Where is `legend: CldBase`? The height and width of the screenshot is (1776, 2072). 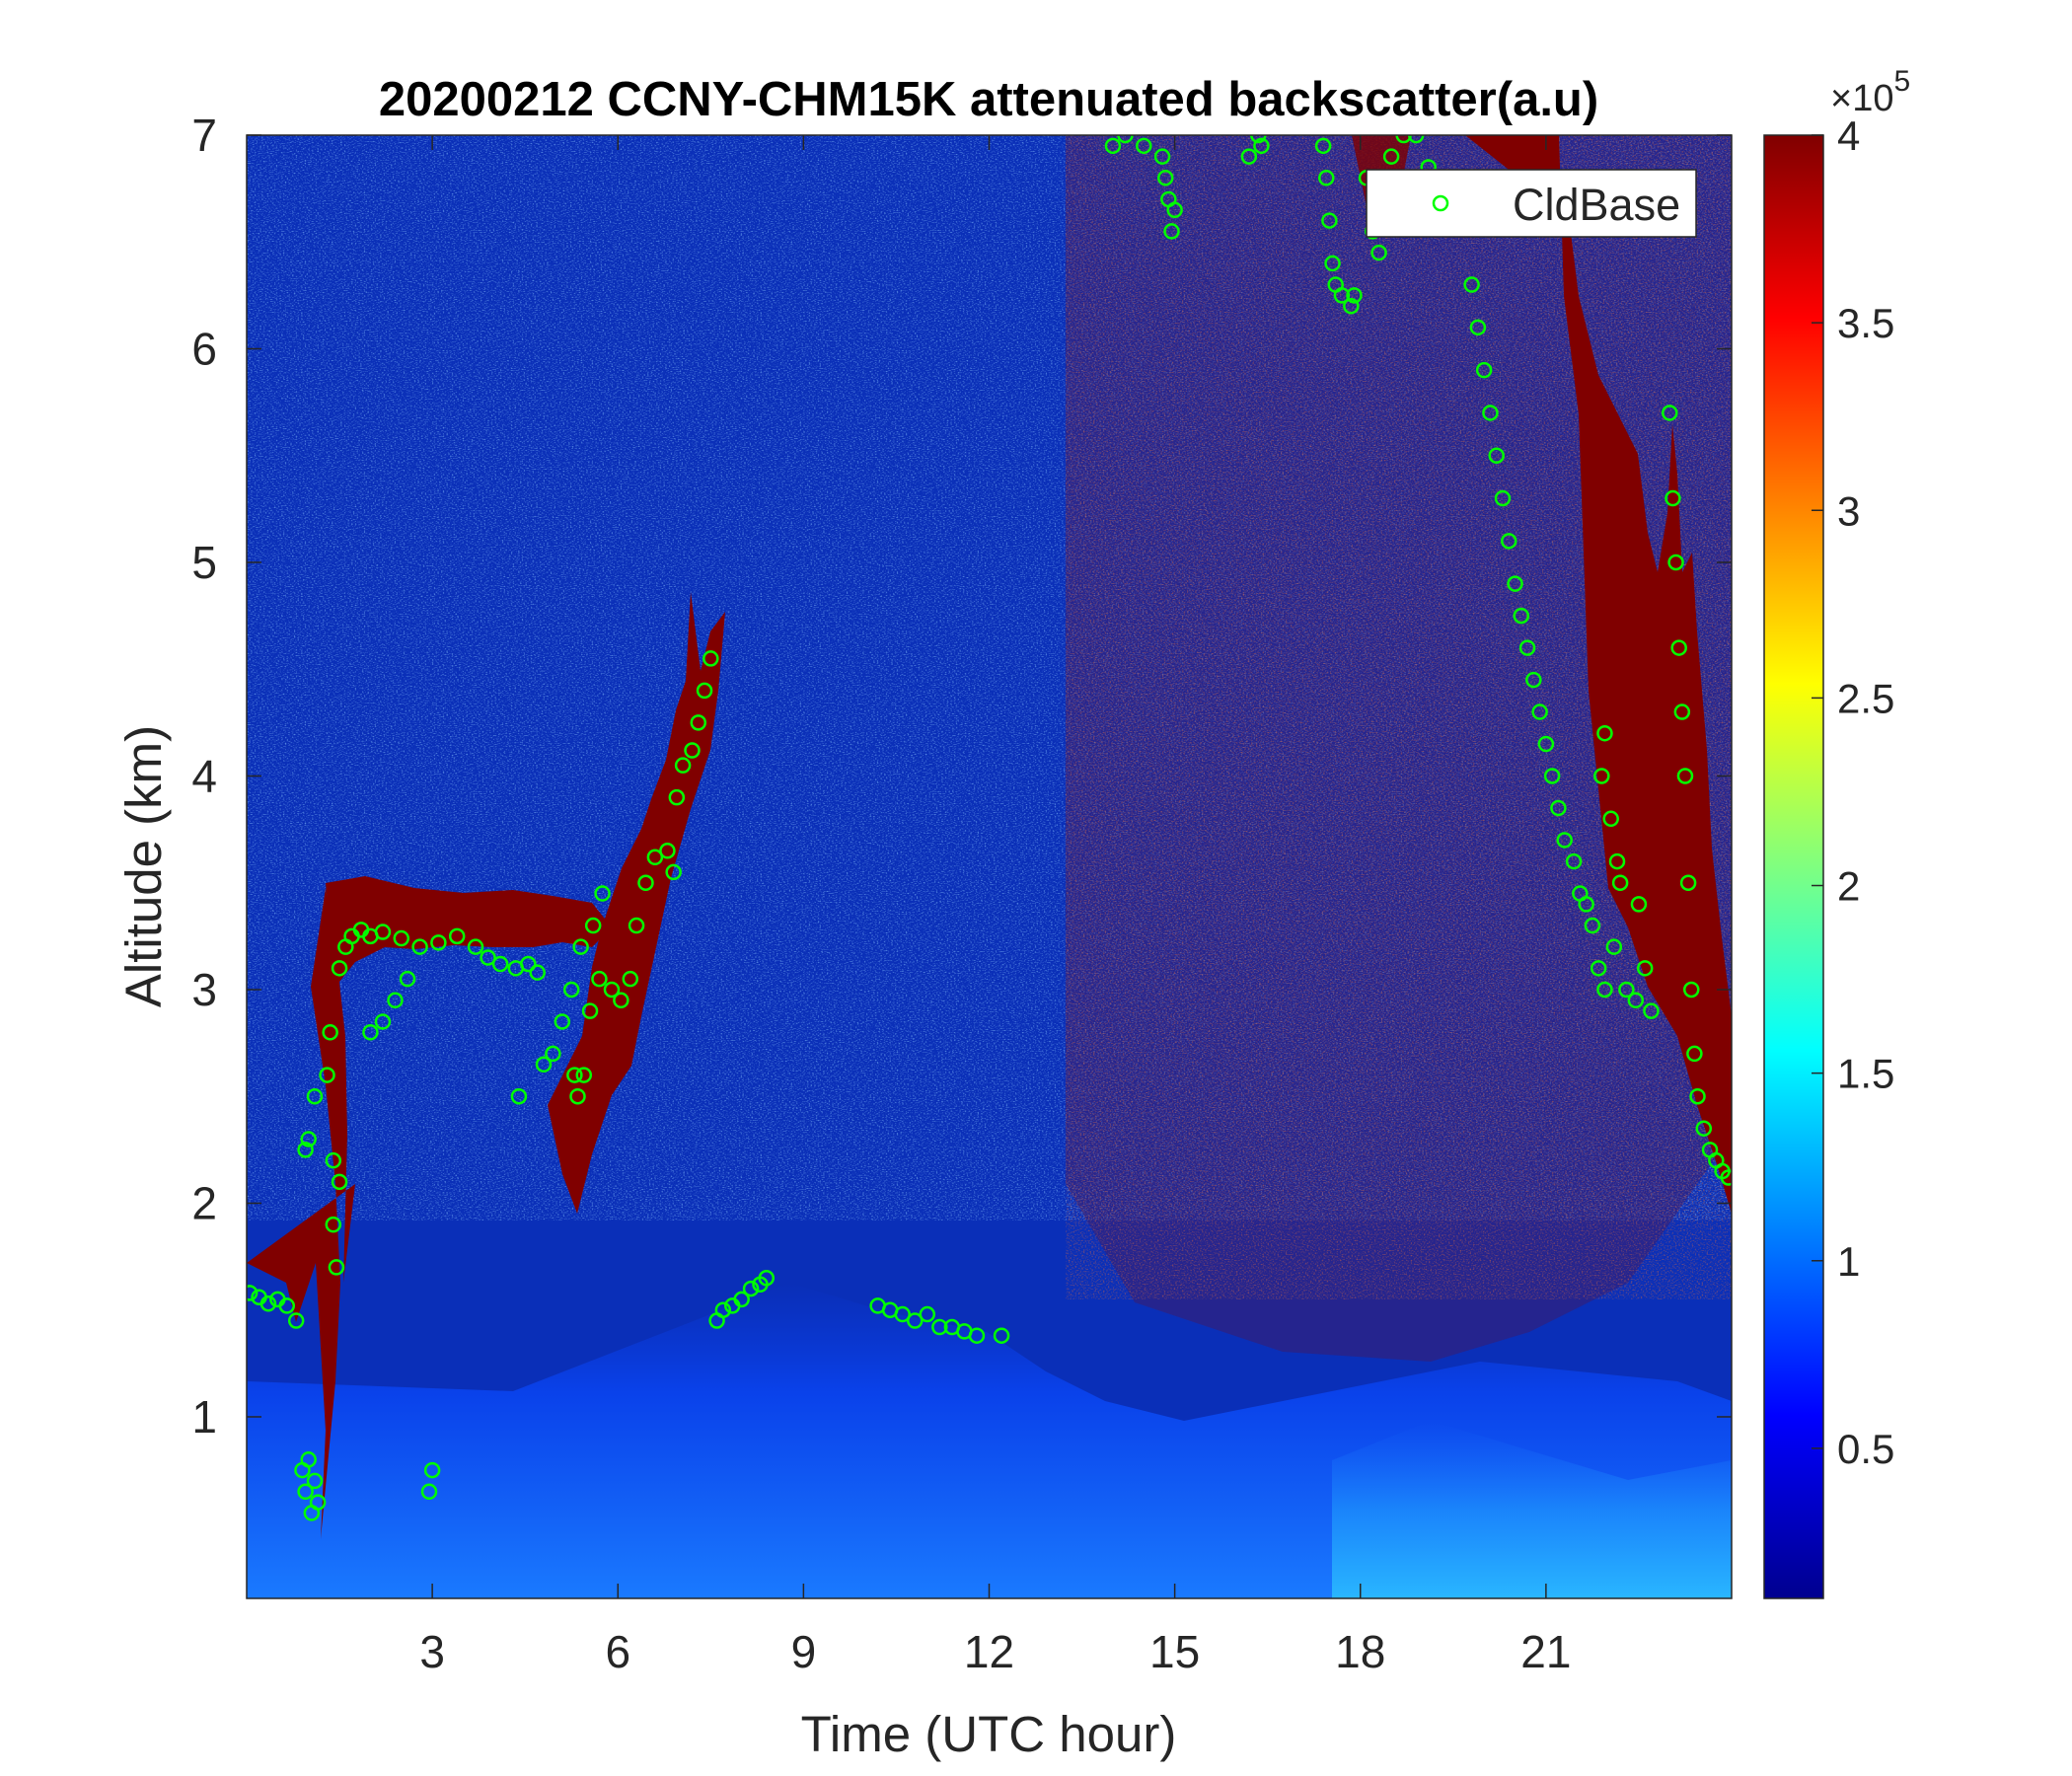
legend: CldBase is located at coordinates (1532, 204).